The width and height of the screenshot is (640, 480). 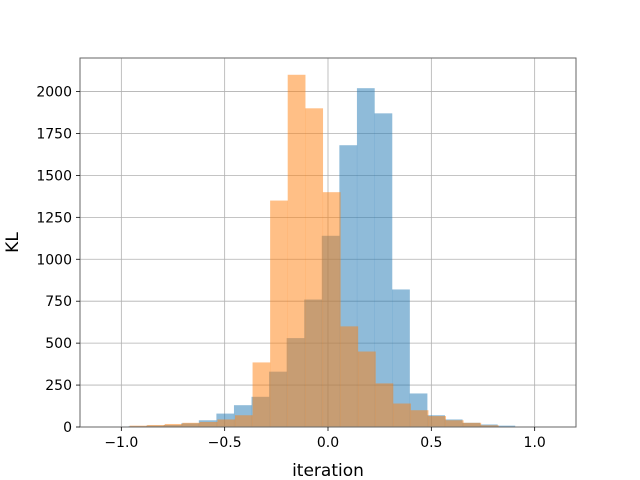 What do you see at coordinates (67, 428) in the screenshot?
I see `y-tick-label: 0` at bounding box center [67, 428].